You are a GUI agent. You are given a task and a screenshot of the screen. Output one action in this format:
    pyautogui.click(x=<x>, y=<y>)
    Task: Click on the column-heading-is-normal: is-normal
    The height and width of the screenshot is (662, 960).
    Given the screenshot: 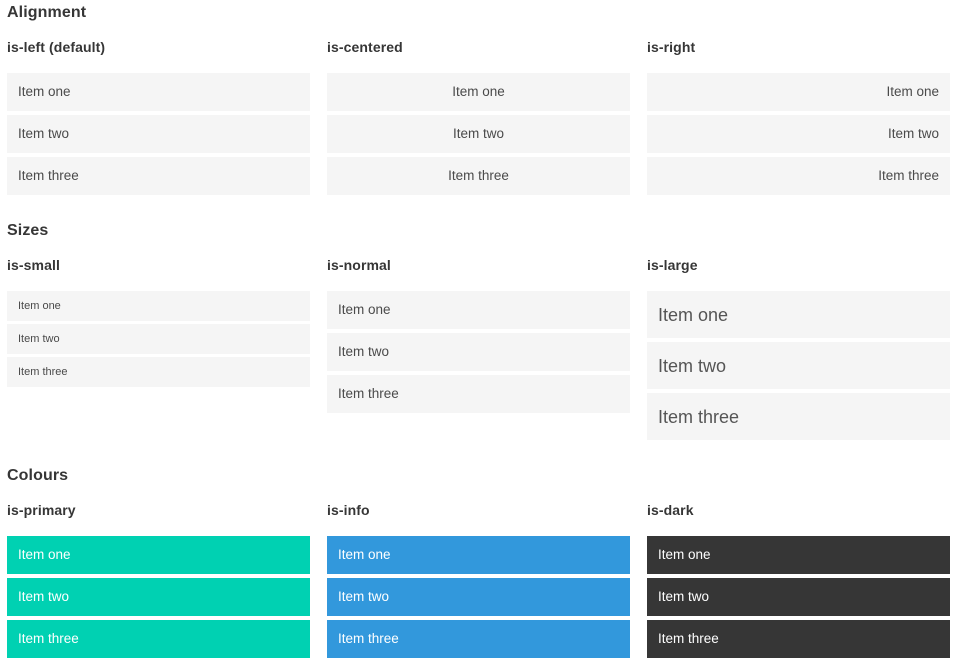 What is the action you would take?
    pyautogui.click(x=359, y=265)
    